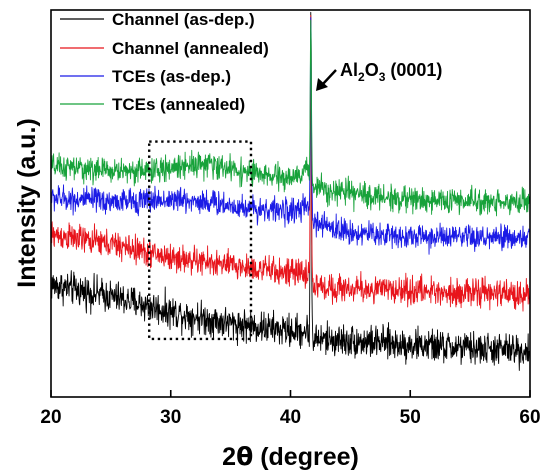  What do you see at coordinates (200, 240) in the screenshot?
I see `highlight-box` at bounding box center [200, 240].